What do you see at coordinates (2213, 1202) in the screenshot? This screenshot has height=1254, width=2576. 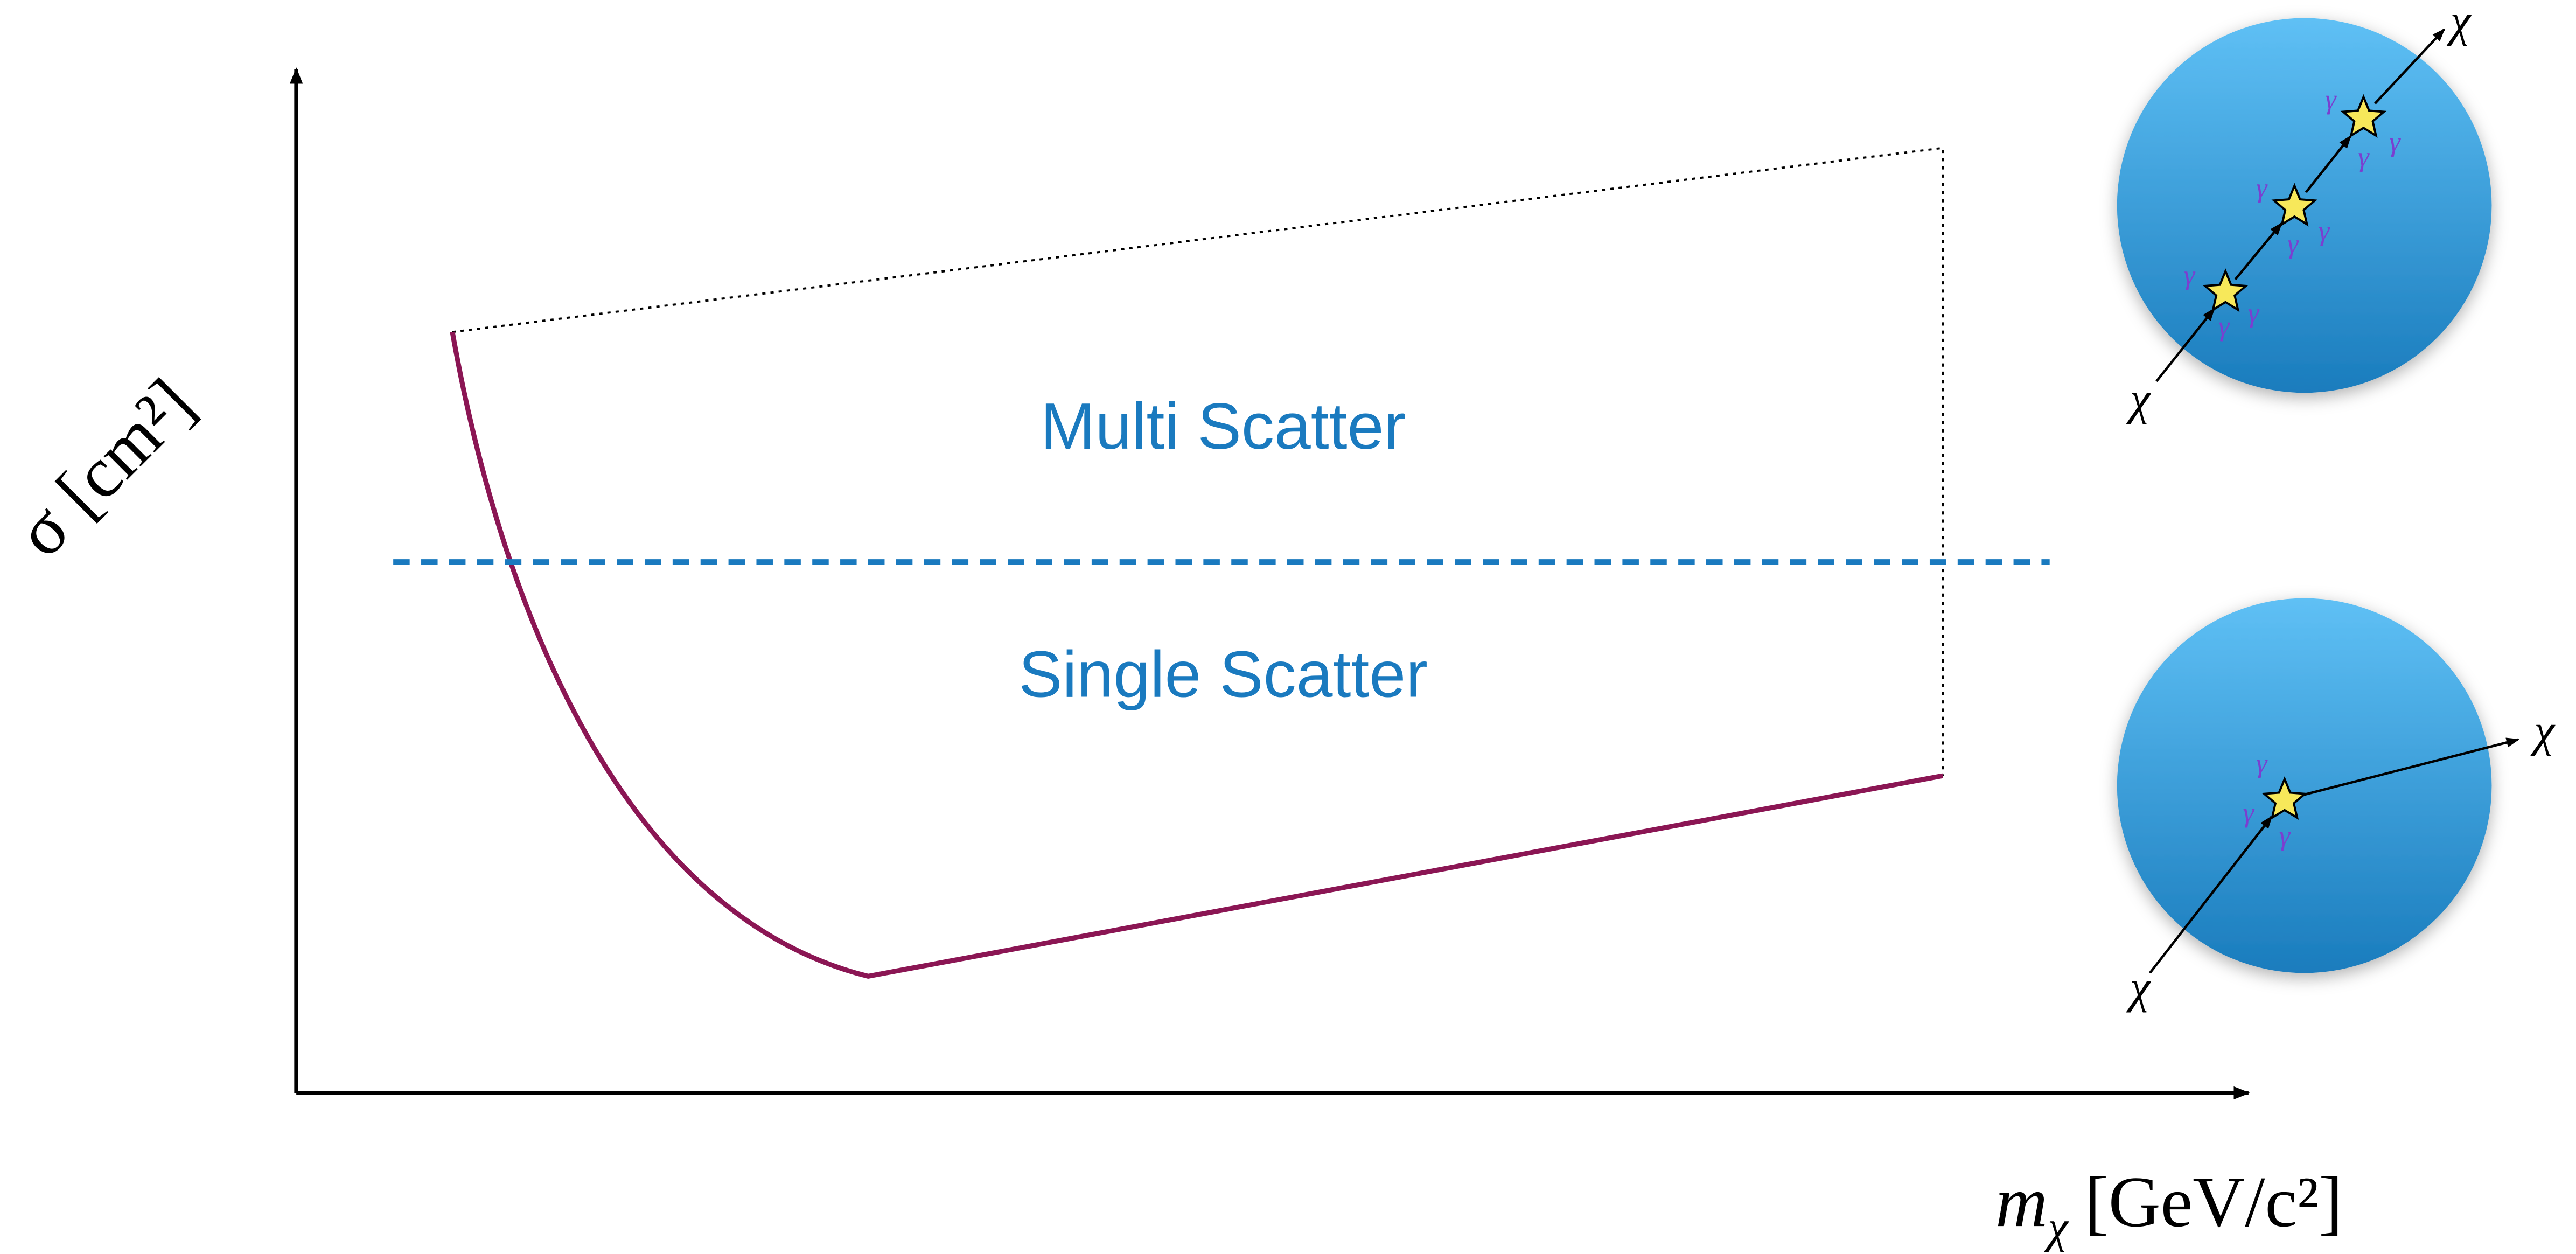 I see `x-label-unit: [GeV/c²]` at bounding box center [2213, 1202].